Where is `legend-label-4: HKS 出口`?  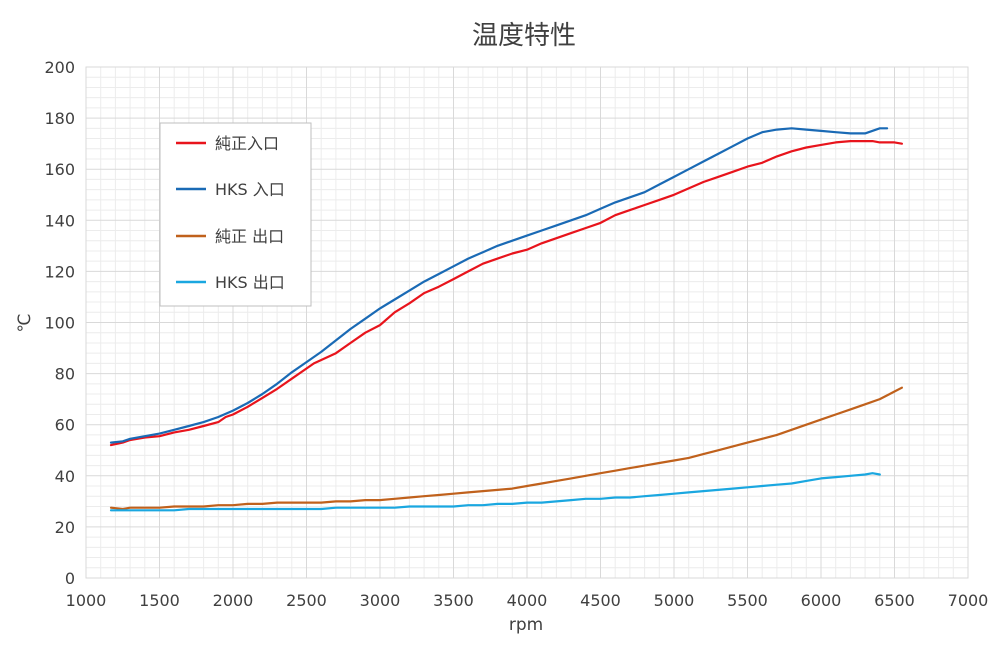
legend-label-4: HKS 出口 is located at coordinates (250, 282).